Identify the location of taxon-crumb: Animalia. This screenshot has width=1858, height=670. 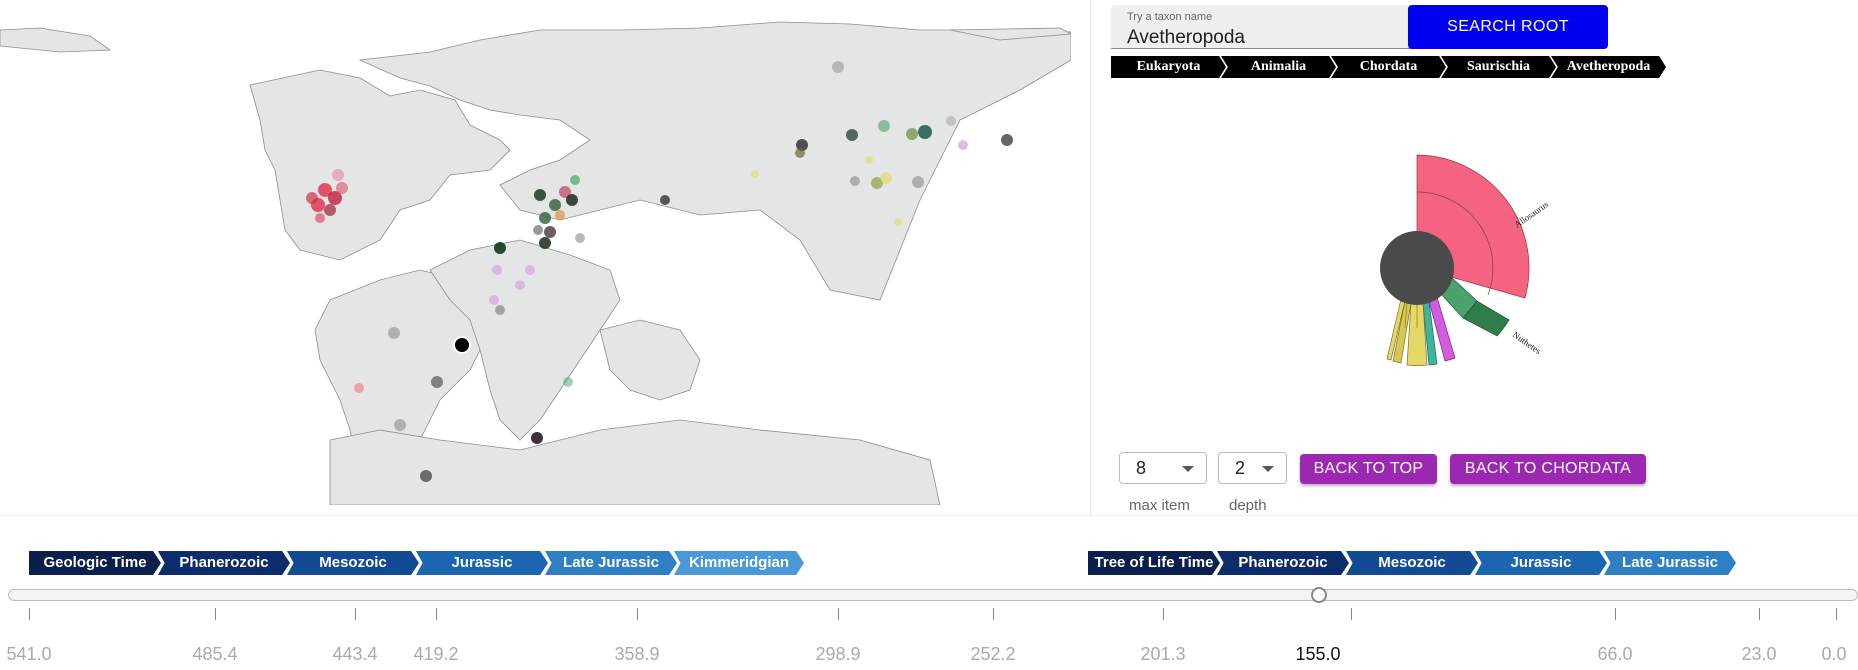
(1278, 67).